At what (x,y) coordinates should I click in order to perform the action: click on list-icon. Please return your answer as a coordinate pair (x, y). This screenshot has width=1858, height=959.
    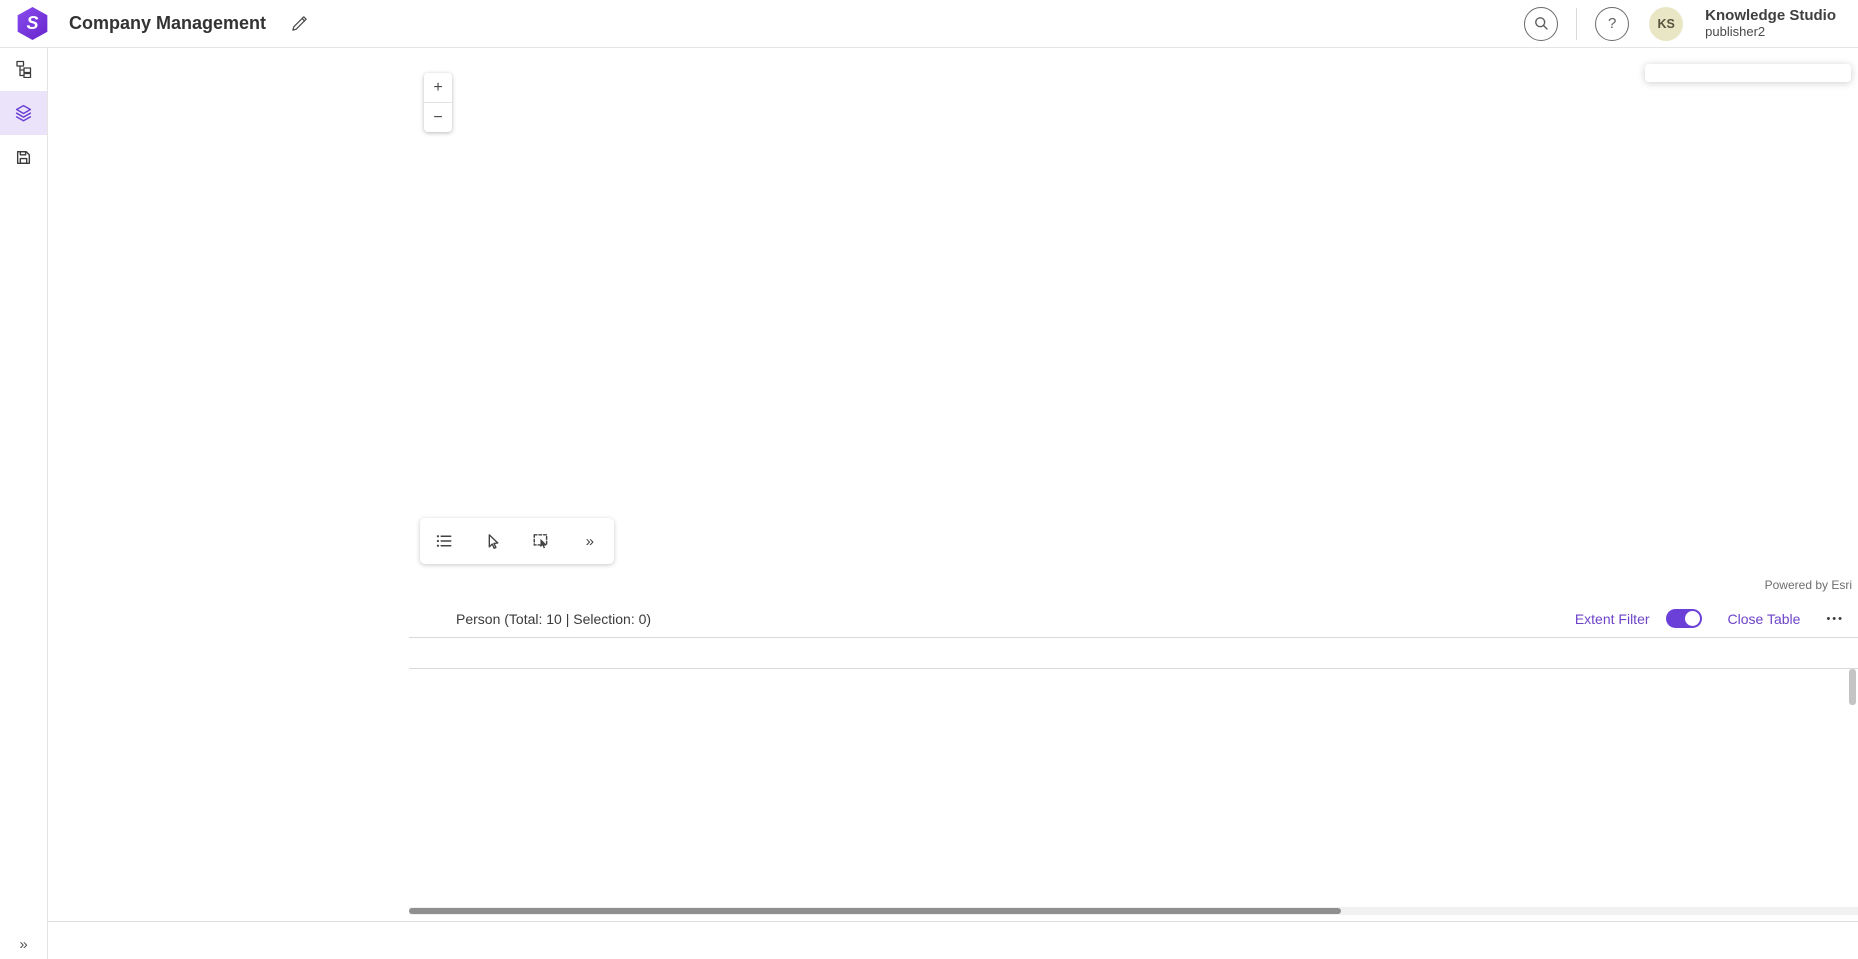
    Looking at the image, I should click on (444, 541).